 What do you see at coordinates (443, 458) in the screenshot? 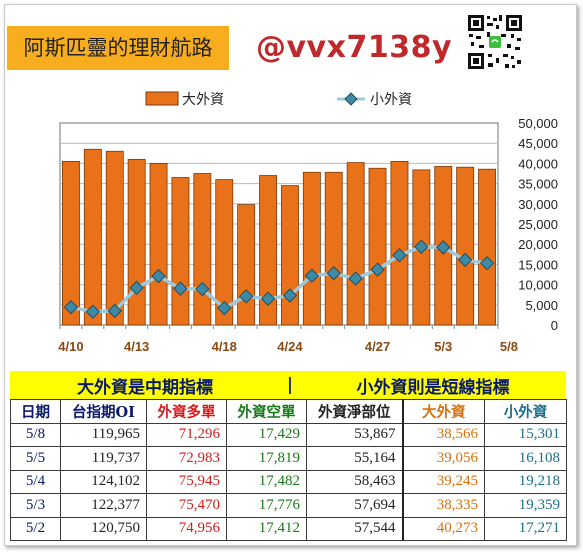
I see `cell-big-foreign: 39,056` at bounding box center [443, 458].